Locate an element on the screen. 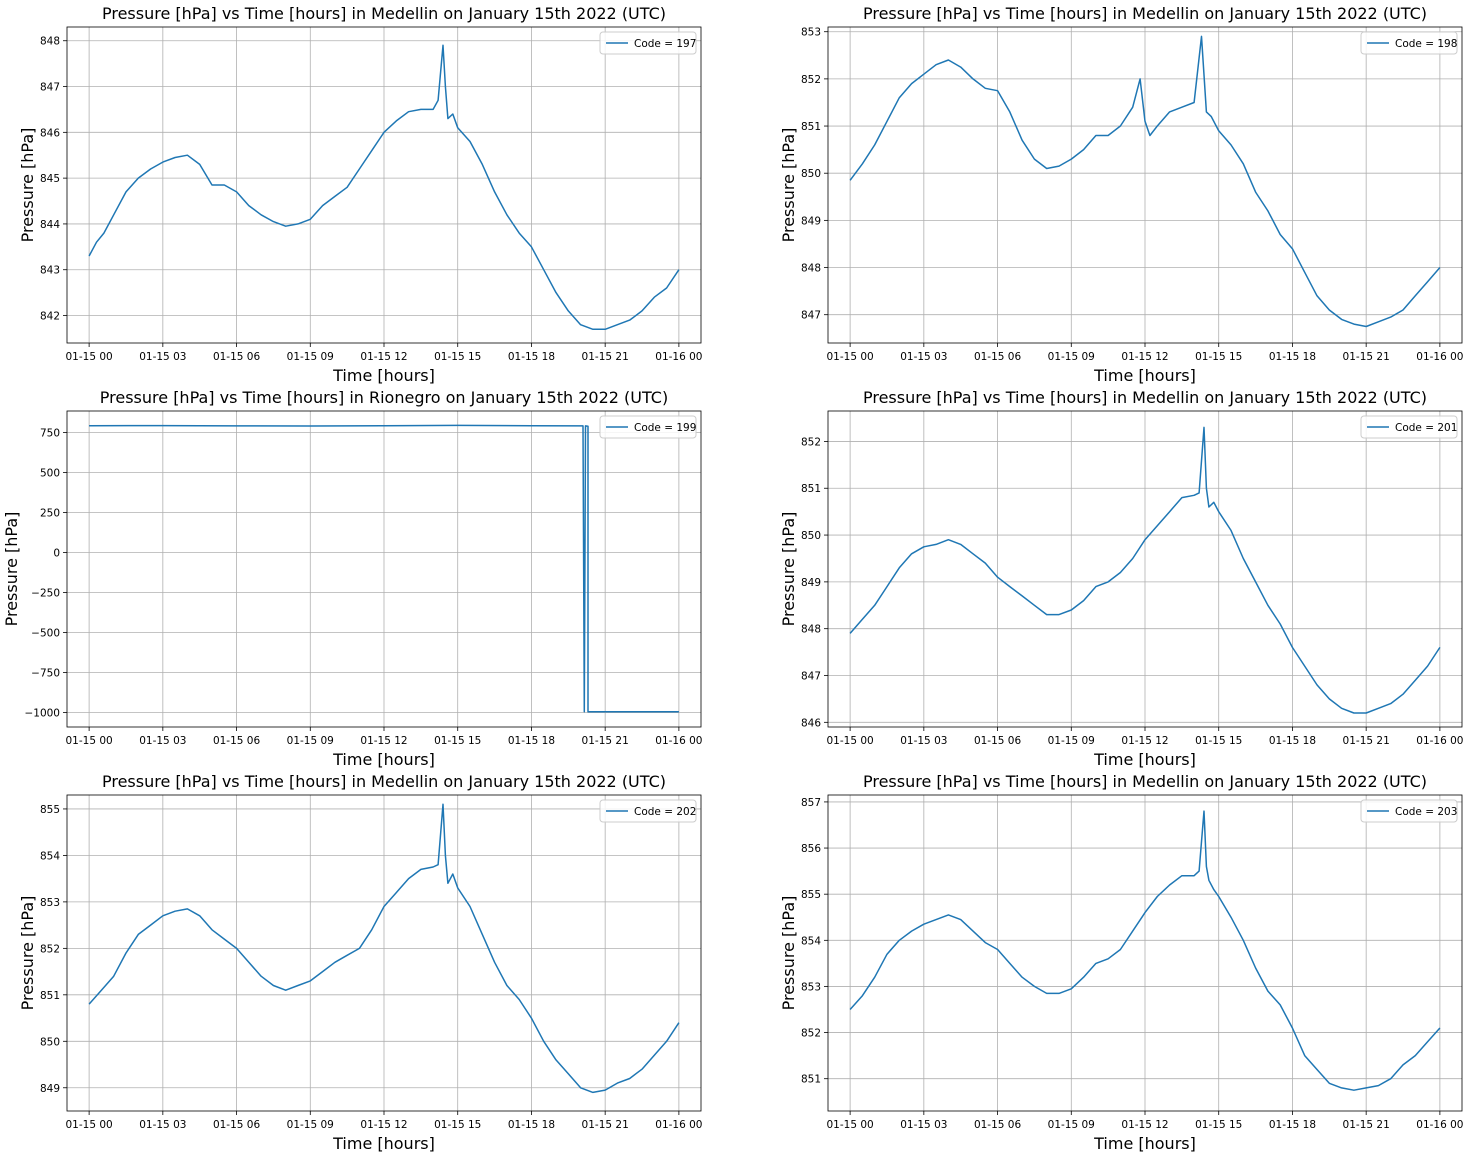 Image resolution: width=1469 pixels, height=1155 pixels. legend: Code = 202 is located at coordinates (648, 811).